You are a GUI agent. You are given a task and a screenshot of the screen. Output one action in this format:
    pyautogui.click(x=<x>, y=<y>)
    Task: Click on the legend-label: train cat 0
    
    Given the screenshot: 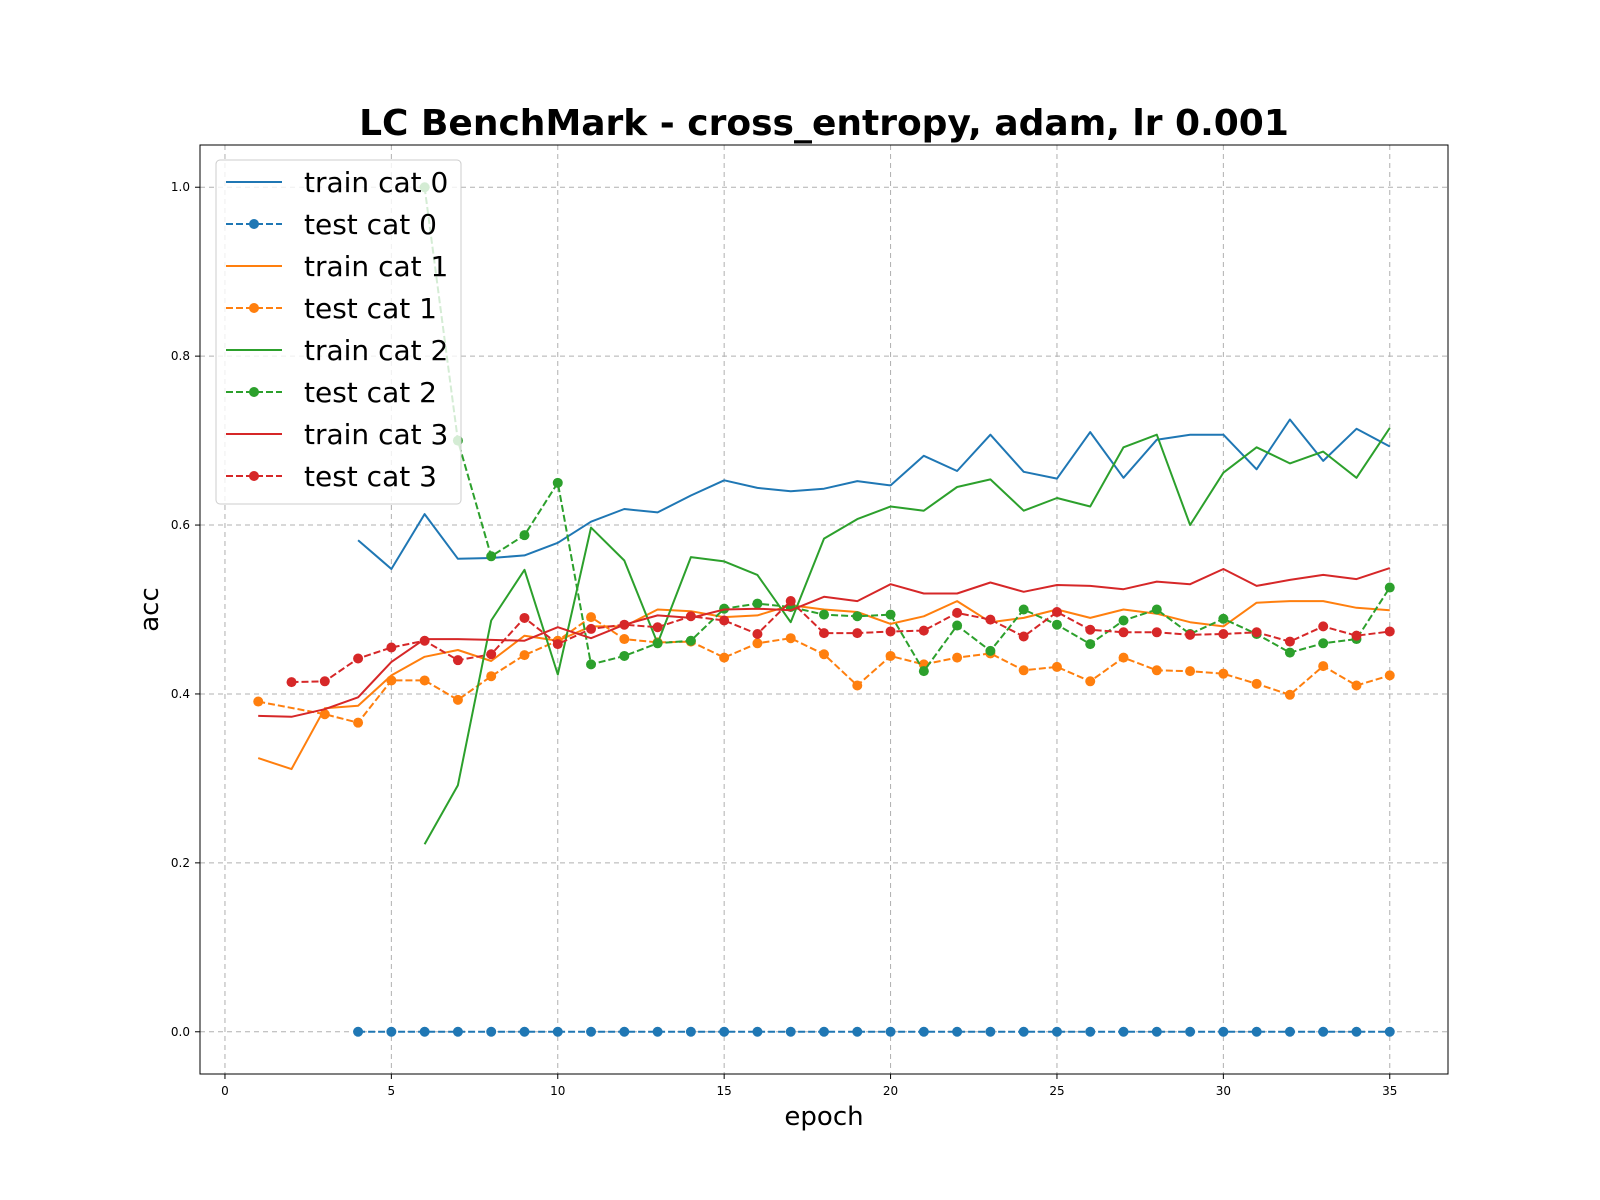 What is the action you would take?
    pyautogui.click(x=376, y=182)
    